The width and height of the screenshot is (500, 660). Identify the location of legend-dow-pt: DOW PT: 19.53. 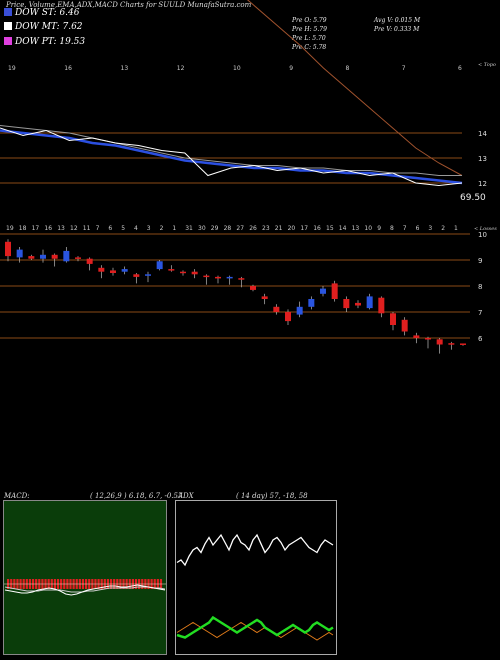
(44, 42).